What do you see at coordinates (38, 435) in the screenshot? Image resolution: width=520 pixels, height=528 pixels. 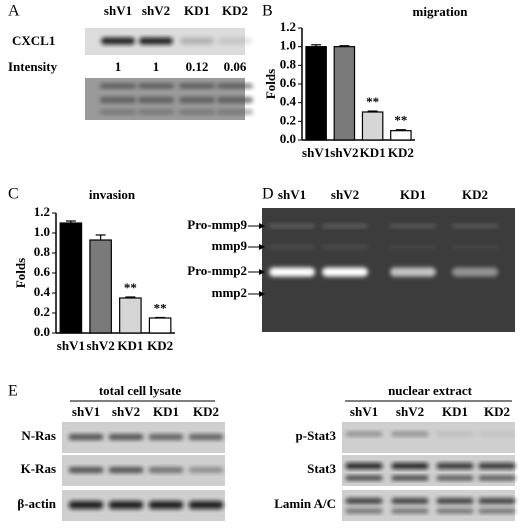 I see `row-label: N-Ras` at bounding box center [38, 435].